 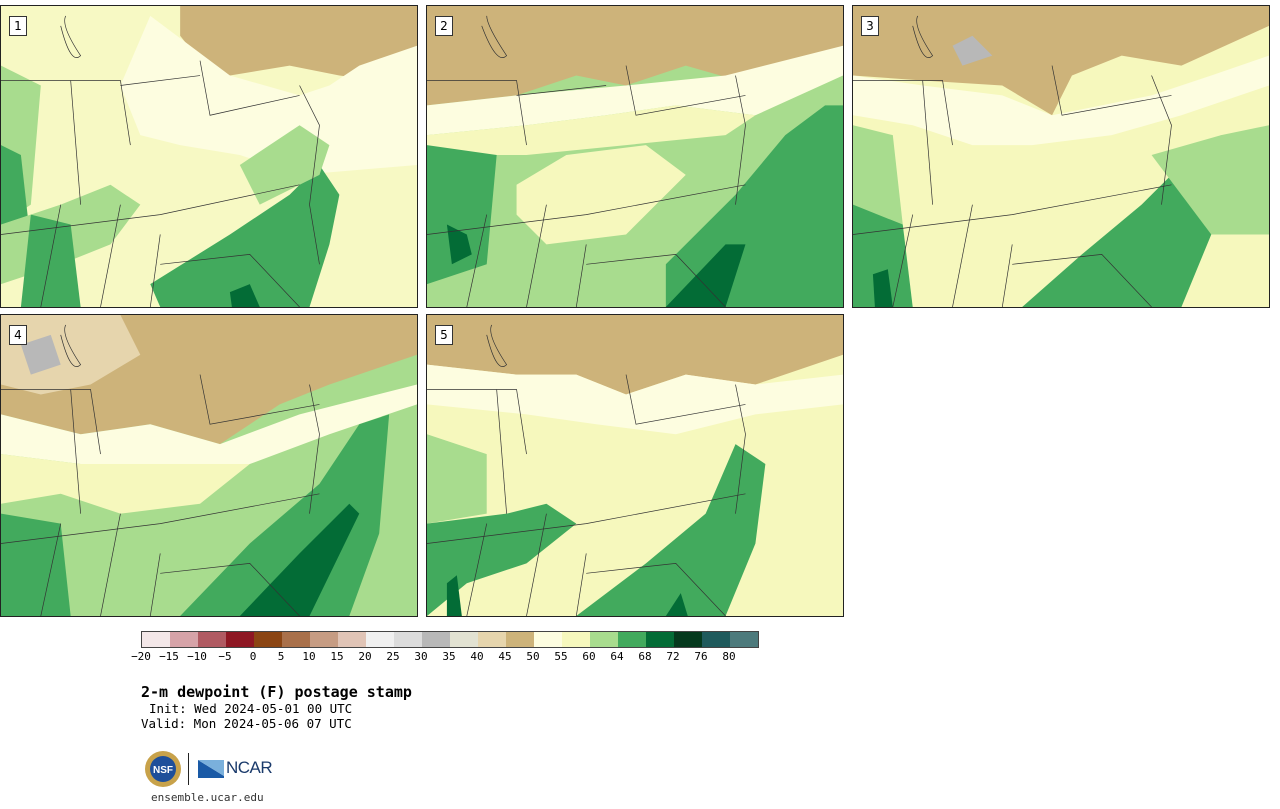 What do you see at coordinates (141, 656) in the screenshot?
I see `colorbar-tick-label: −20` at bounding box center [141, 656].